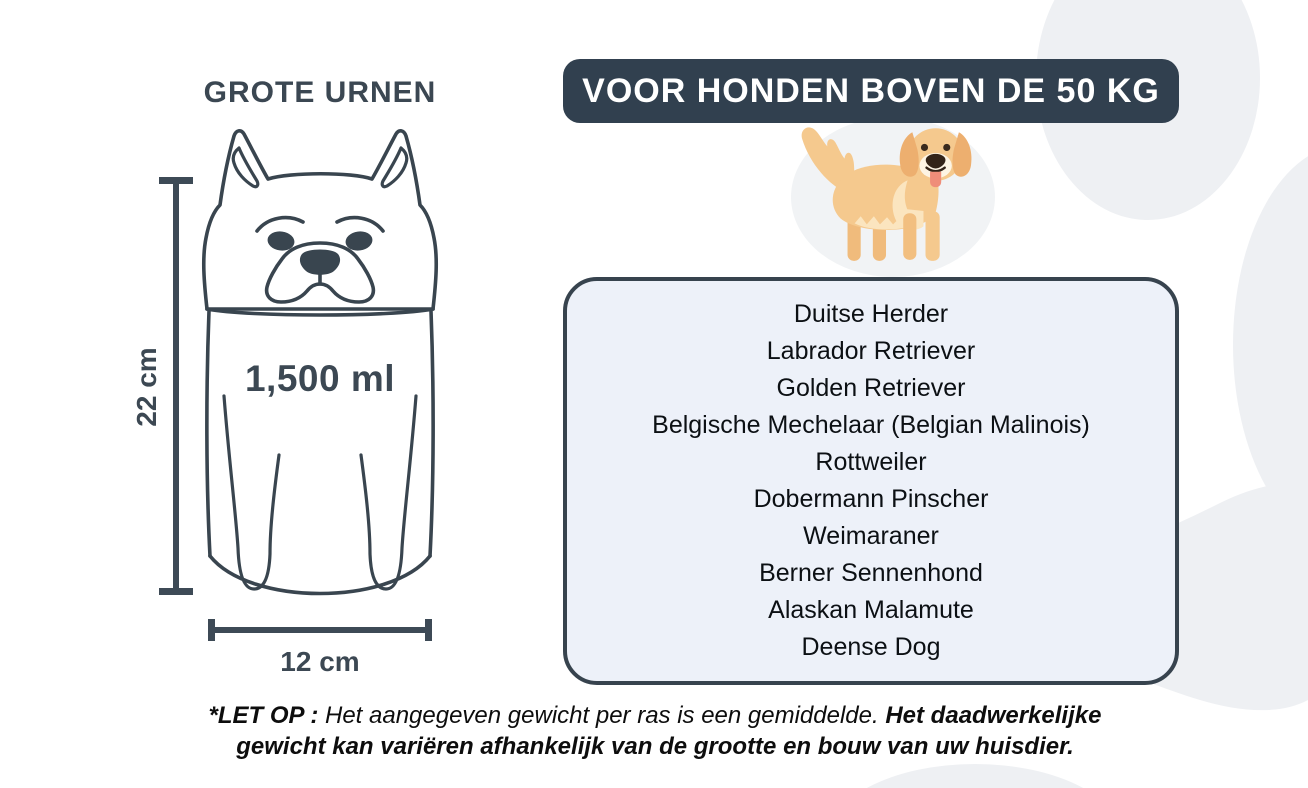 This screenshot has height=788, width=1308. What do you see at coordinates (871, 388) in the screenshot?
I see `breed-list-item: Golden Retriever` at bounding box center [871, 388].